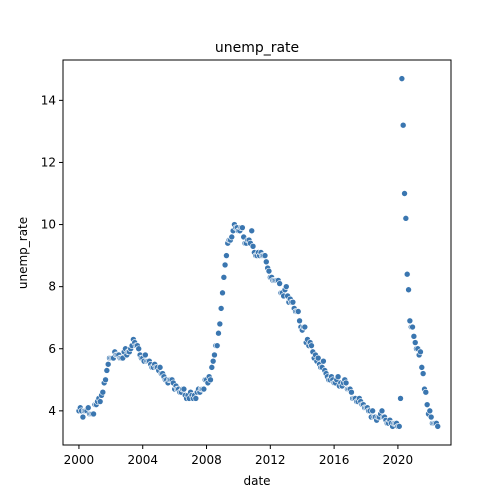 This screenshot has width=500, height=500. What do you see at coordinates (206, 460) in the screenshot?
I see `x-tick-label: 2008` at bounding box center [206, 460].